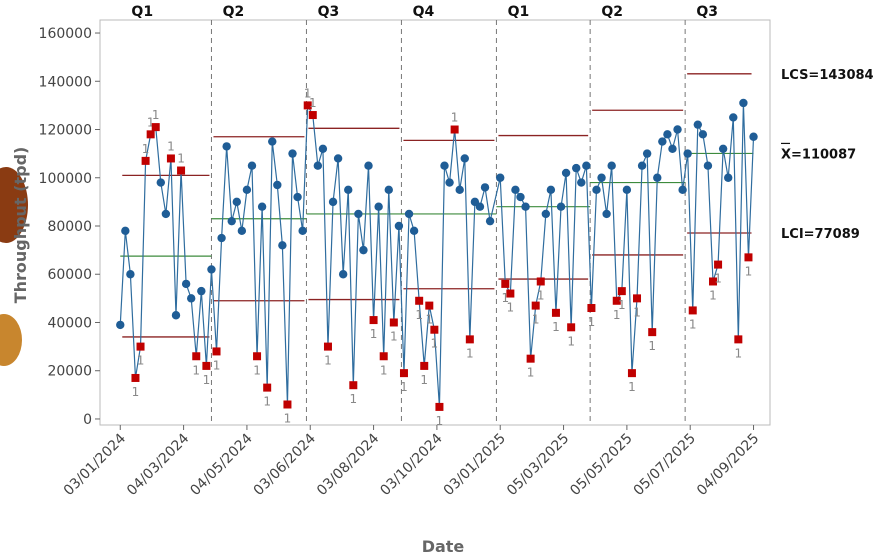  What do you see at coordinates (665, 465) in the screenshot?
I see `x-tick-label: 05/07/2025` at bounding box center [665, 465].